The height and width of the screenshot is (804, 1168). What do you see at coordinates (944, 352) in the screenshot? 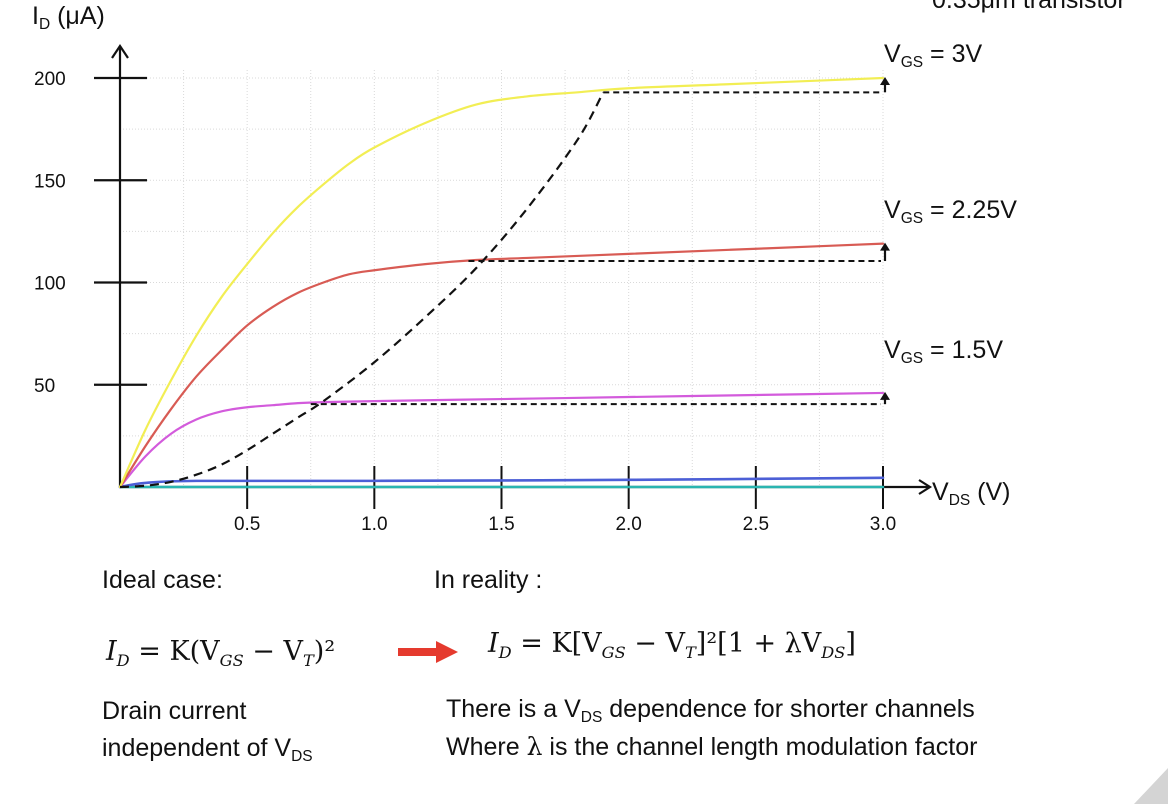
I see `vgs-1-5v-label: VGS = 1.5V` at bounding box center [944, 352].